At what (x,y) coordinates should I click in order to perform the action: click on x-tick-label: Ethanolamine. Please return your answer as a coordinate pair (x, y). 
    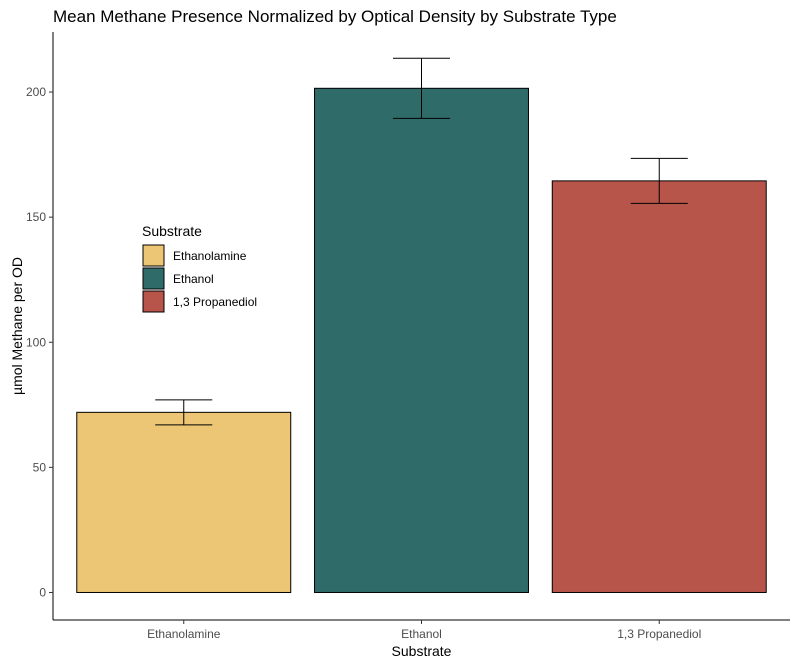
    Looking at the image, I should click on (184, 634).